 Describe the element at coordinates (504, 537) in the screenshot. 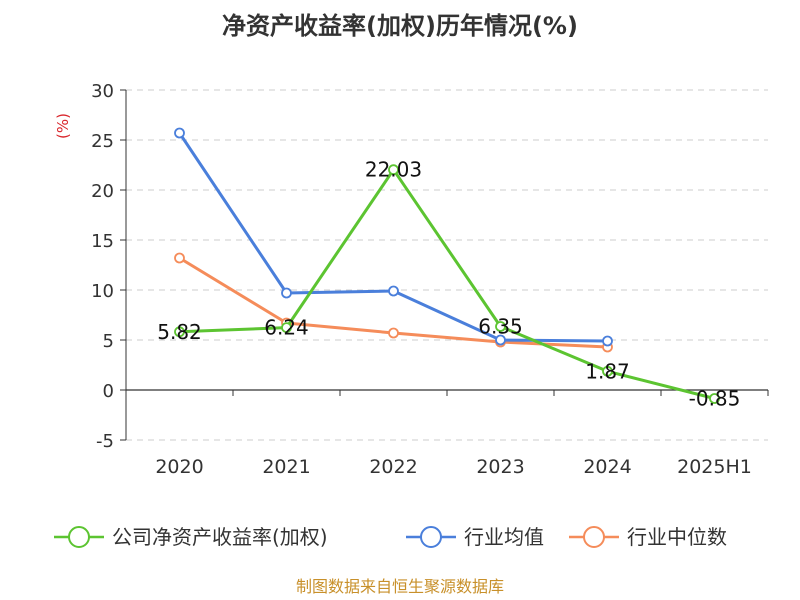

I see `legend-label: 行业均值` at that location.